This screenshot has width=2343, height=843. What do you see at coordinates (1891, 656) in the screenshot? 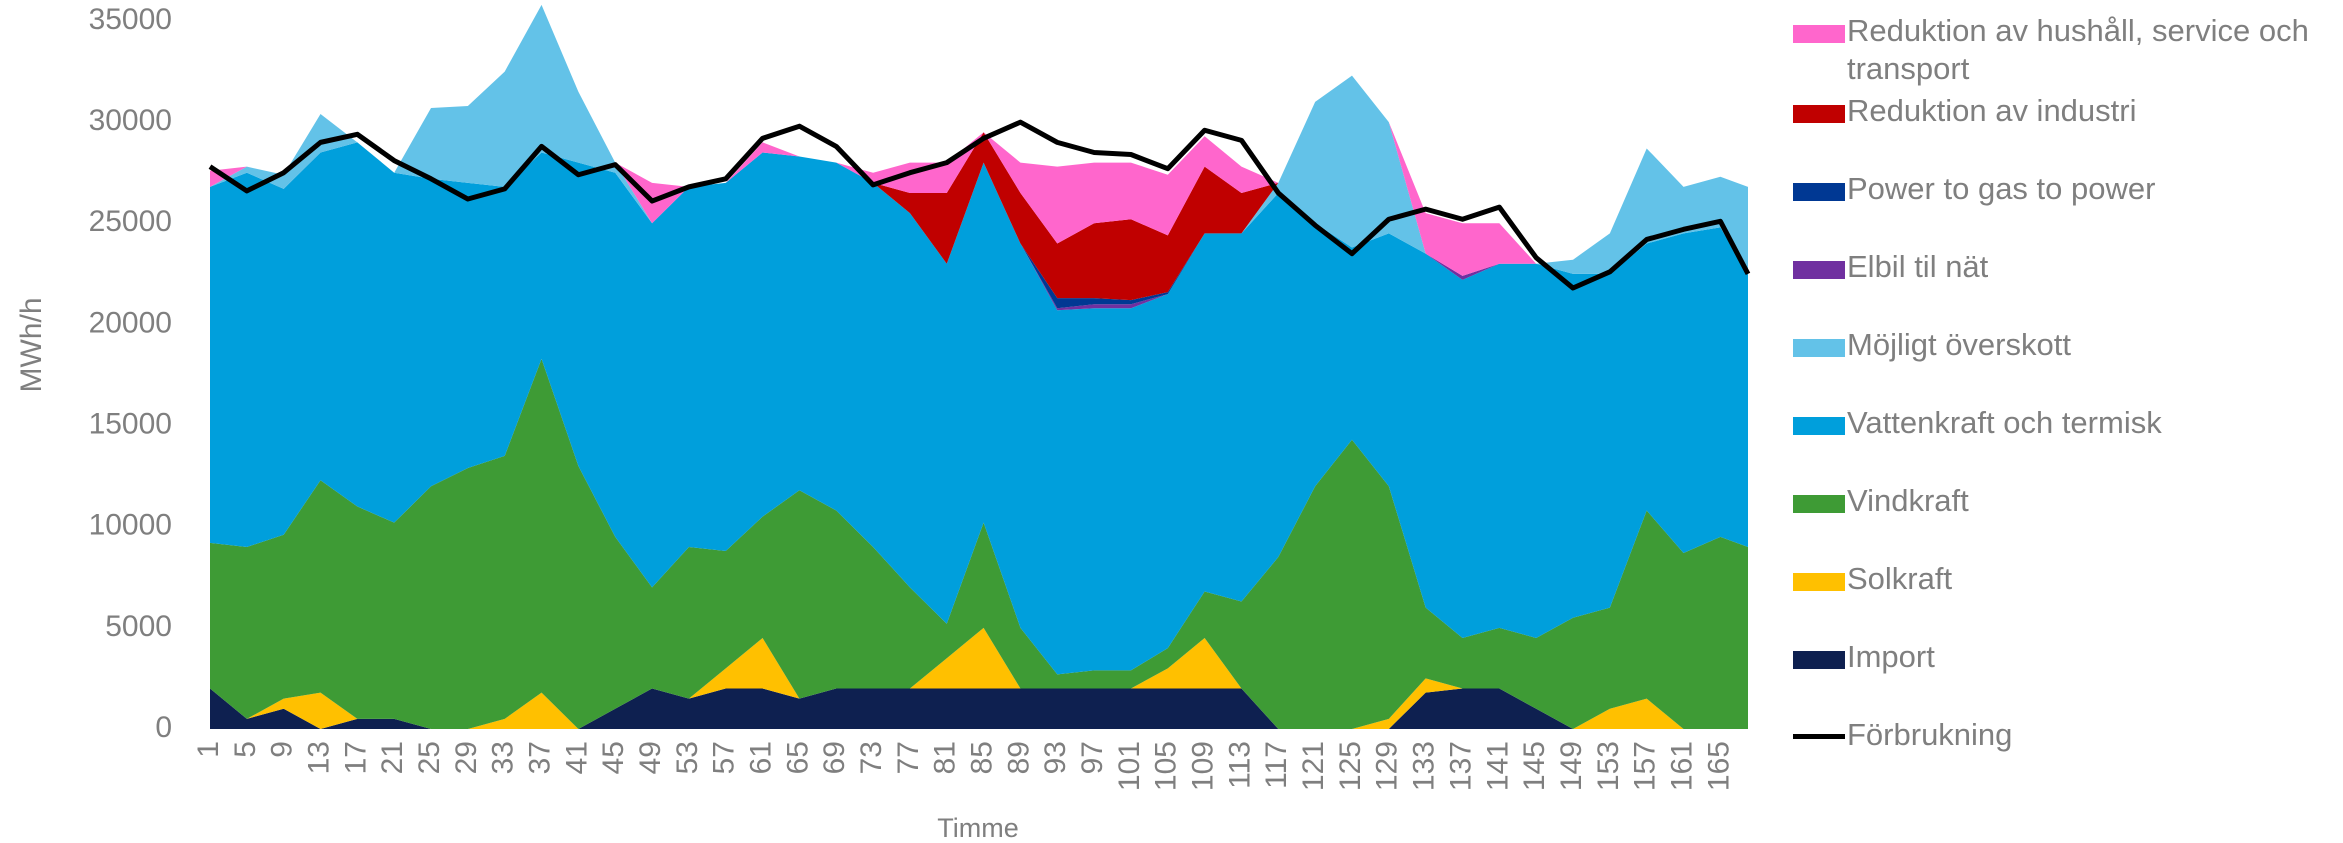
I see `legend-label: Import` at bounding box center [1891, 656].